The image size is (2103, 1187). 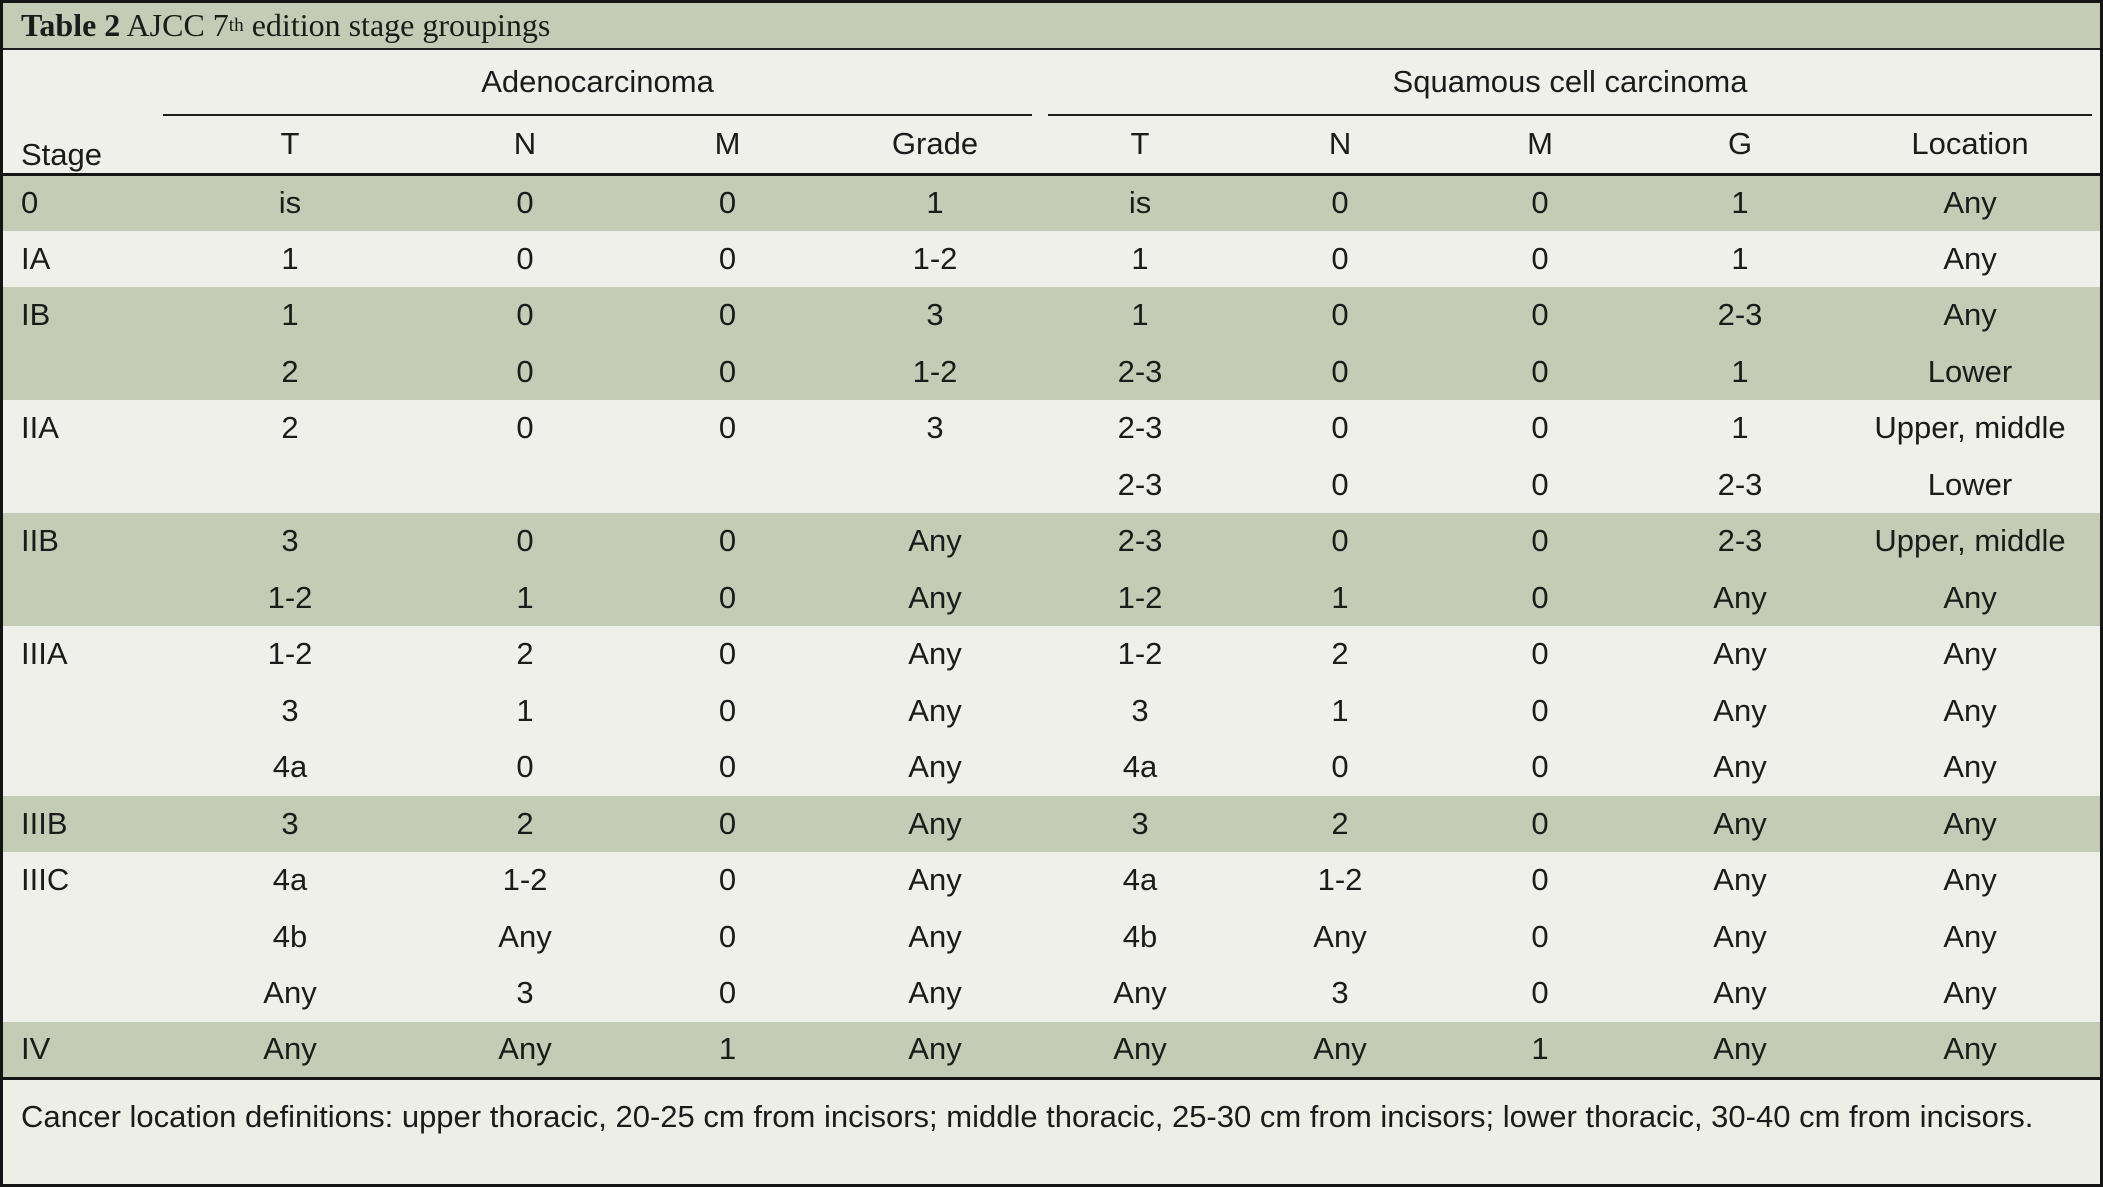 I want to click on value-cell: 4b, so click(x=1140, y=936).